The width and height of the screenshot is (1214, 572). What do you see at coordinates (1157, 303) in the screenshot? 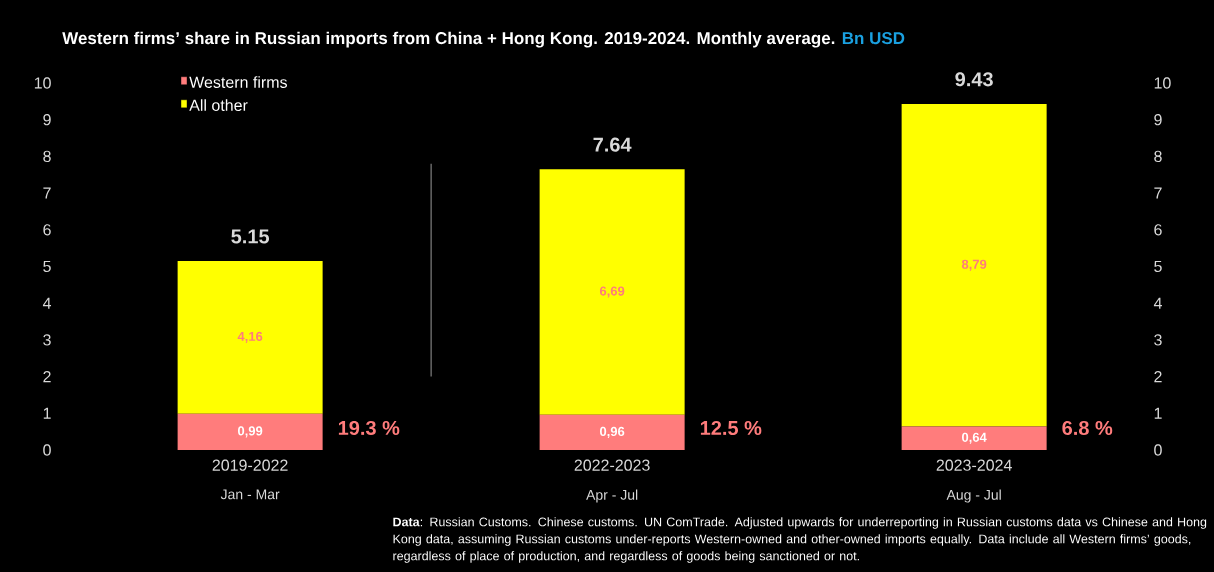
I see `y2-tick-label: 4` at bounding box center [1157, 303].